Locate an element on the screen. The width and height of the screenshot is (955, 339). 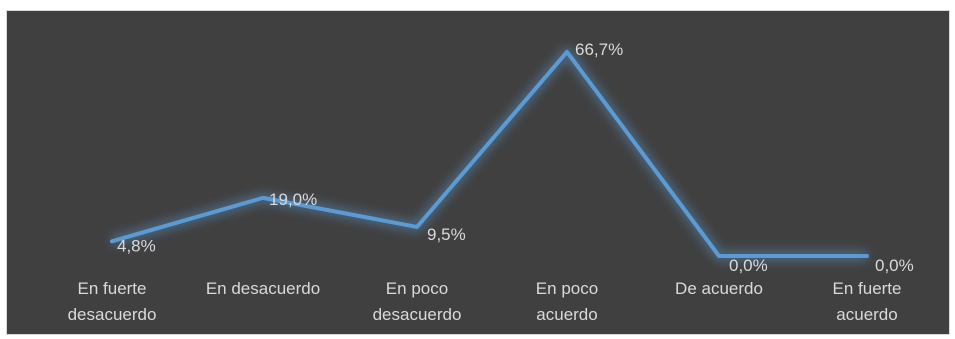
data-label: 66,7% is located at coordinates (599, 49).